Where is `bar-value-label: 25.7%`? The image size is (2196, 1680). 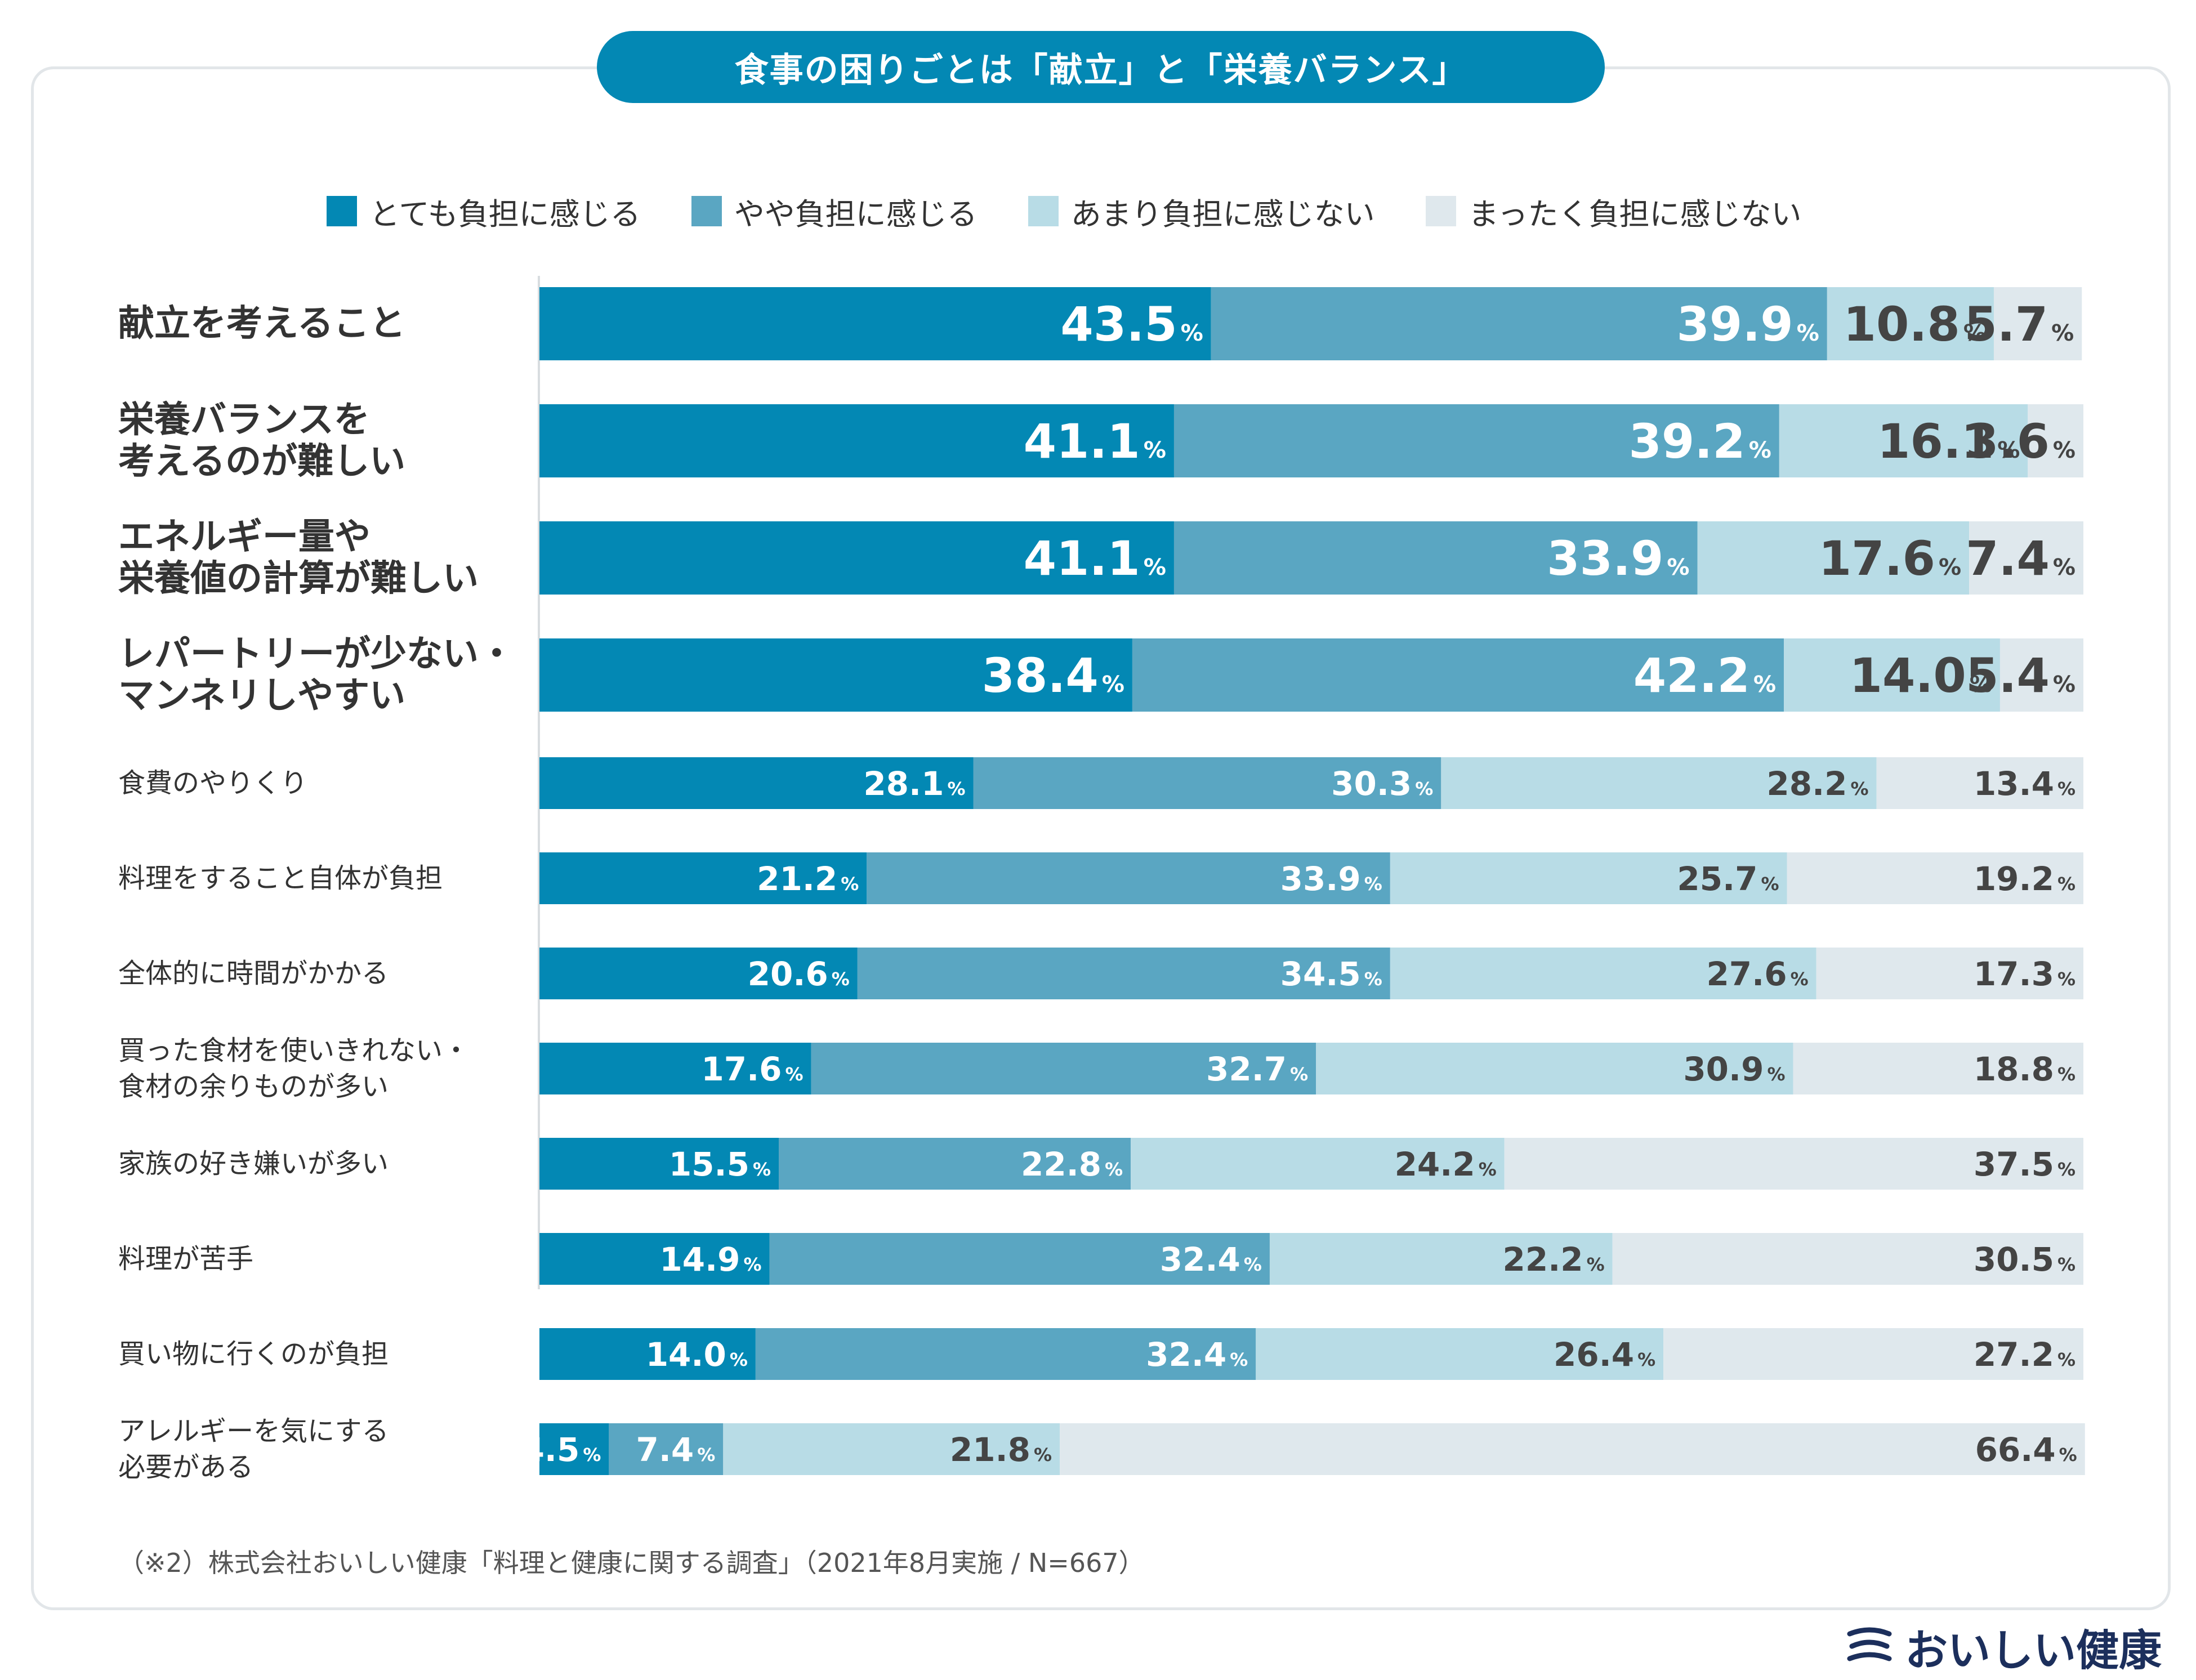 bar-value-label: 25.7% is located at coordinates (1728, 879).